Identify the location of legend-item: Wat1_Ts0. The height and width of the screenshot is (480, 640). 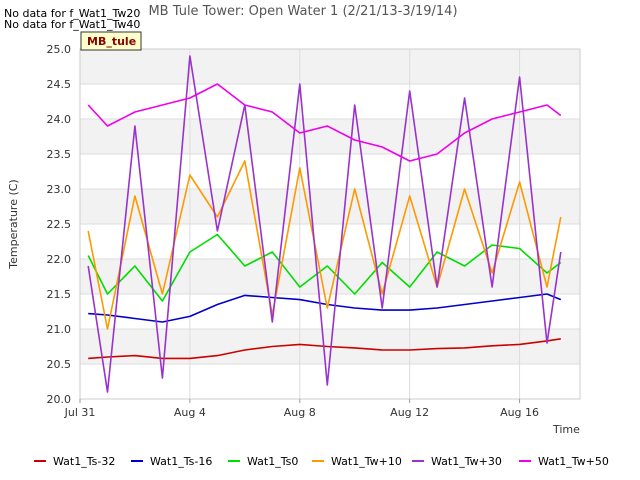
(263, 461).